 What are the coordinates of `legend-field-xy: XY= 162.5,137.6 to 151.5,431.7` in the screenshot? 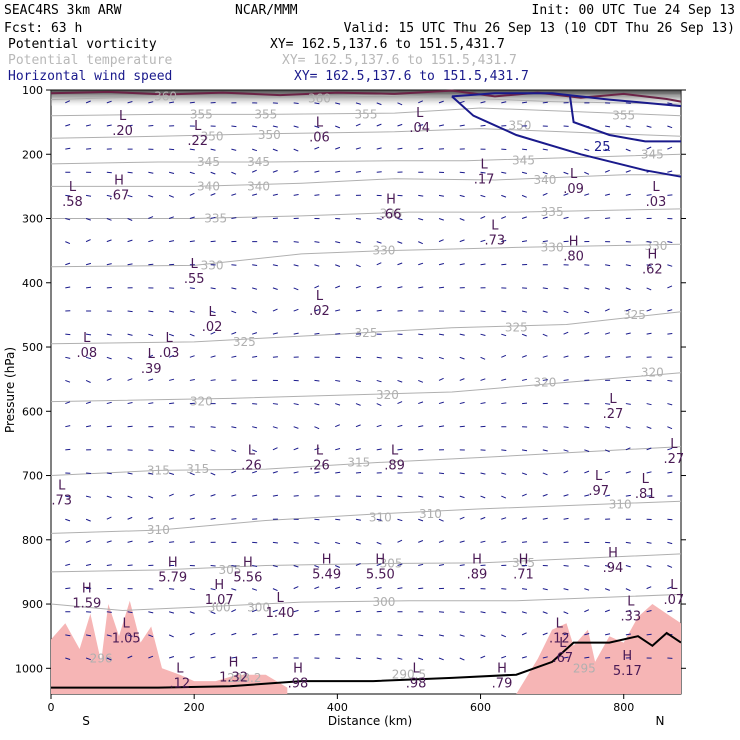 It's located at (387, 44).